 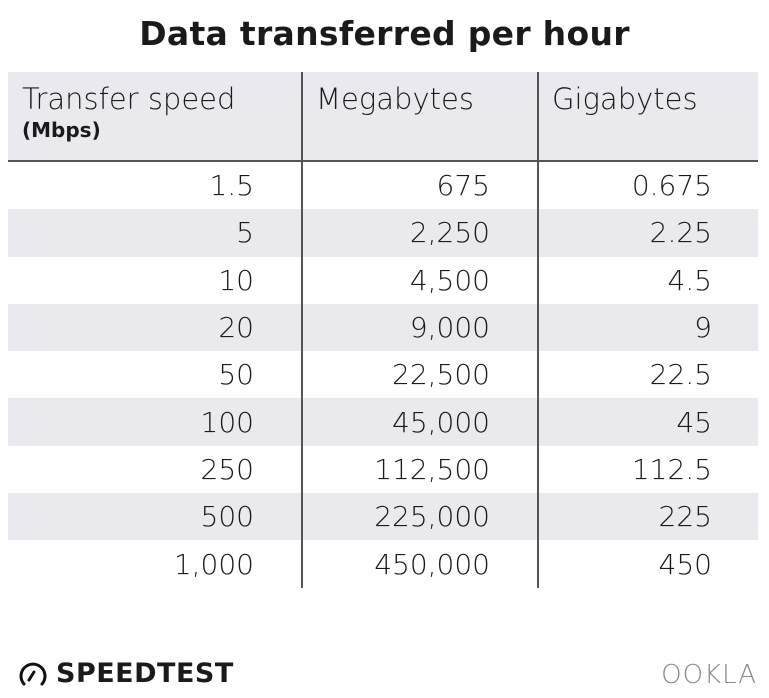 What do you see at coordinates (395, 99) in the screenshot?
I see `header-megabytes: Megabytes` at bounding box center [395, 99].